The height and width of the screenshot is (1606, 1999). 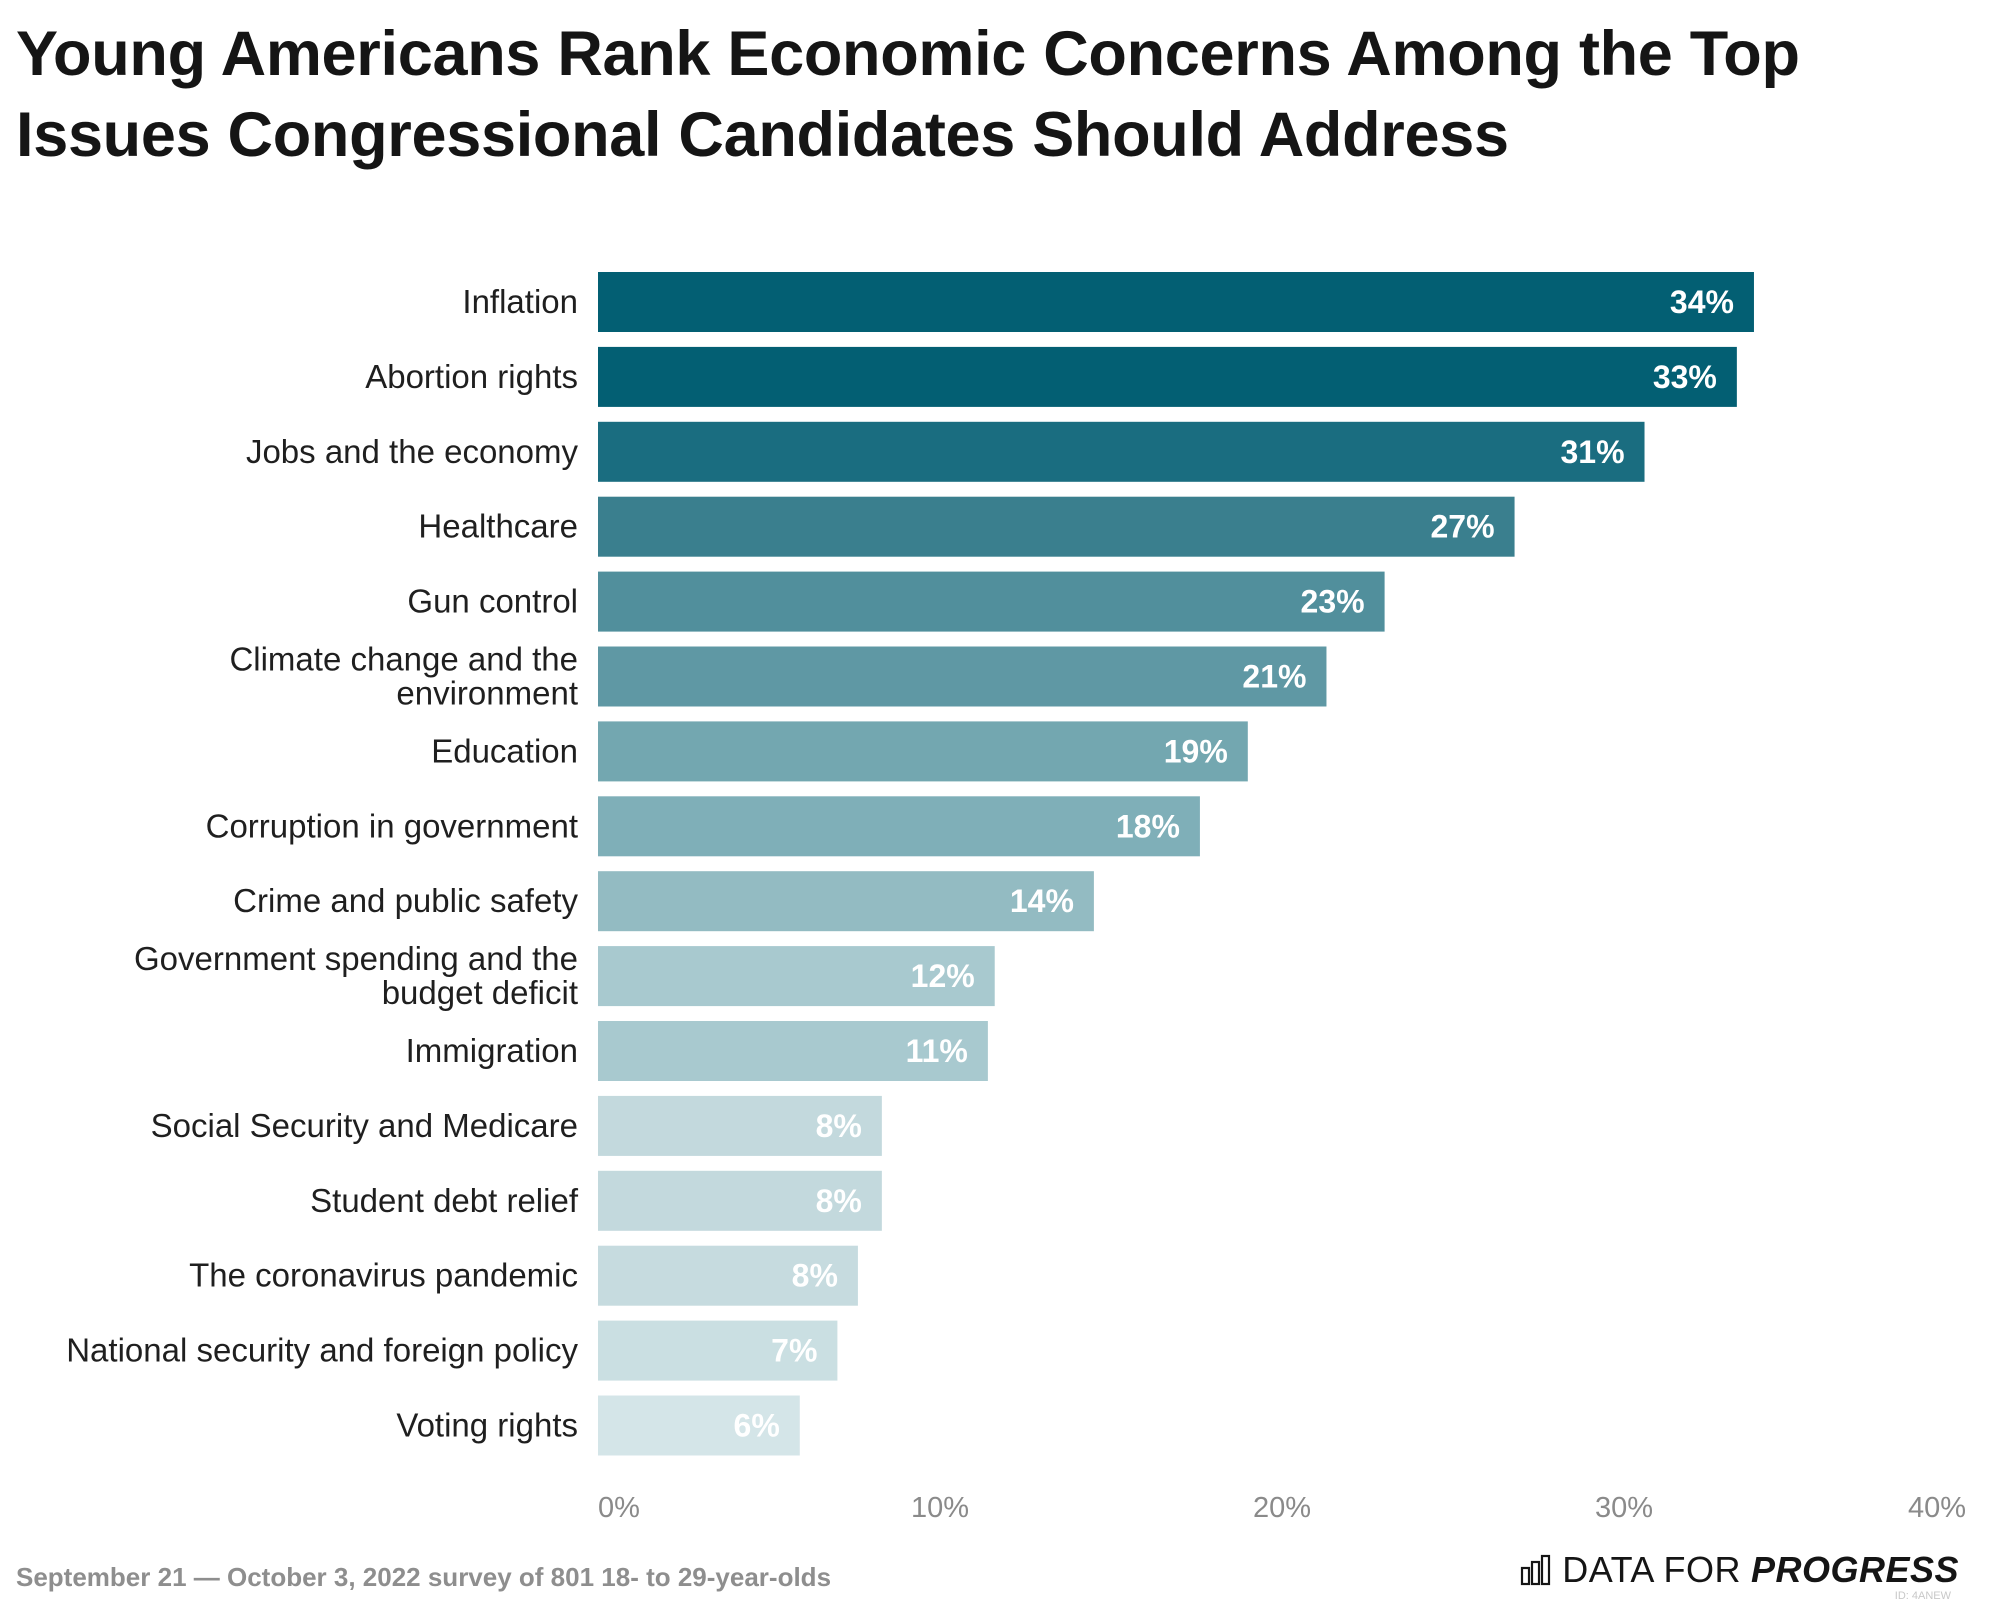 What do you see at coordinates (412, 451) in the screenshot?
I see `category-label: Jobs and the economy` at bounding box center [412, 451].